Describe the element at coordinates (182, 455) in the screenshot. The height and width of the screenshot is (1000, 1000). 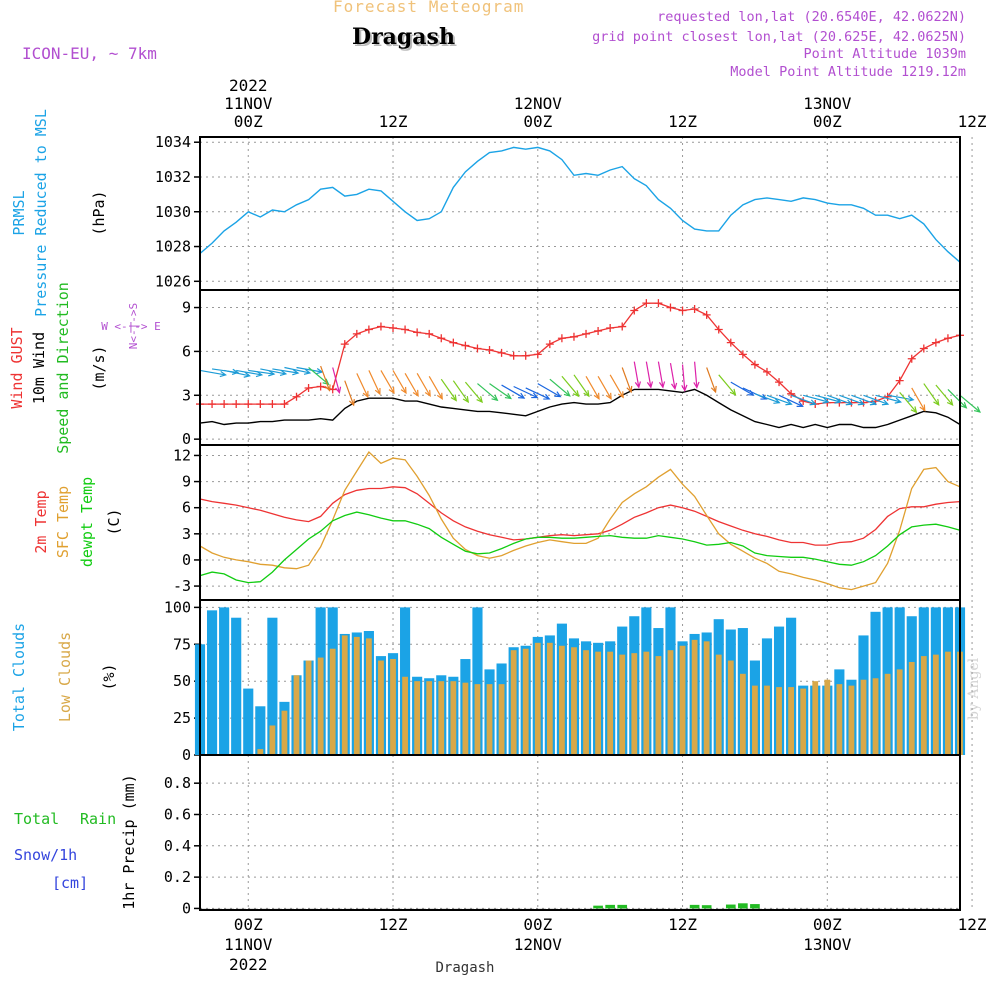
I see `y-tick-label: 12` at that location.